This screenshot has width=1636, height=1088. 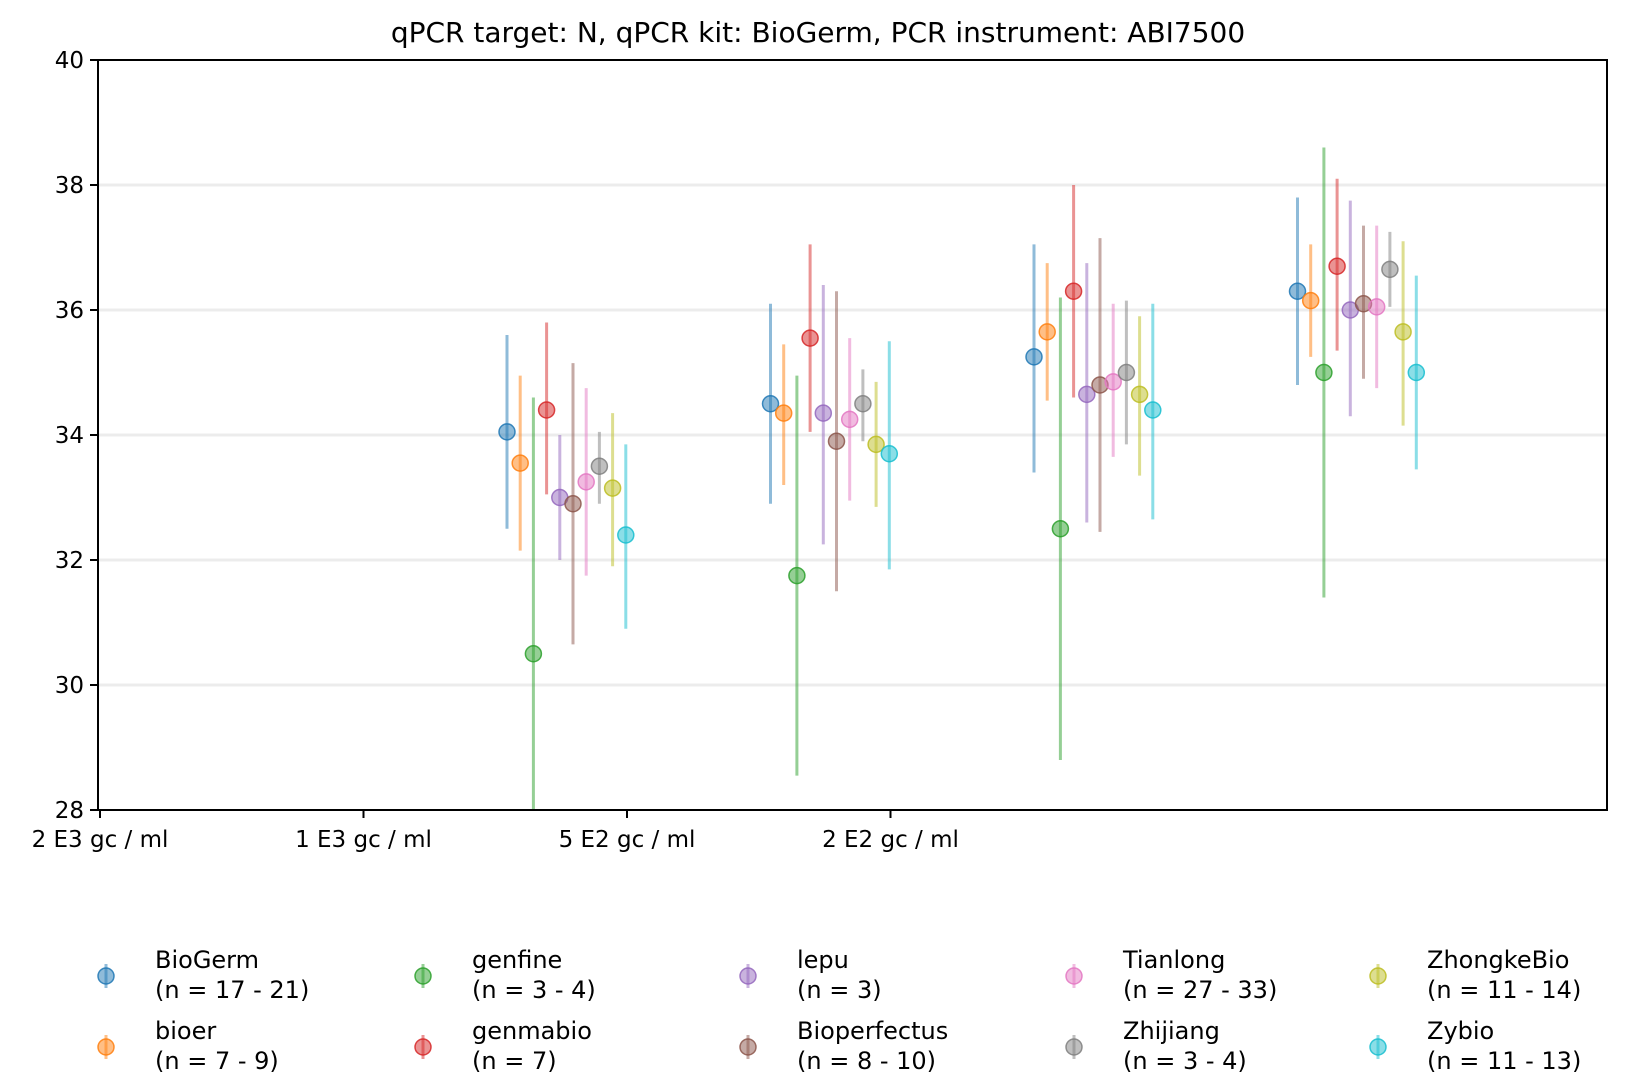 I want to click on legend-series-count: (n = 3), so click(x=839, y=990).